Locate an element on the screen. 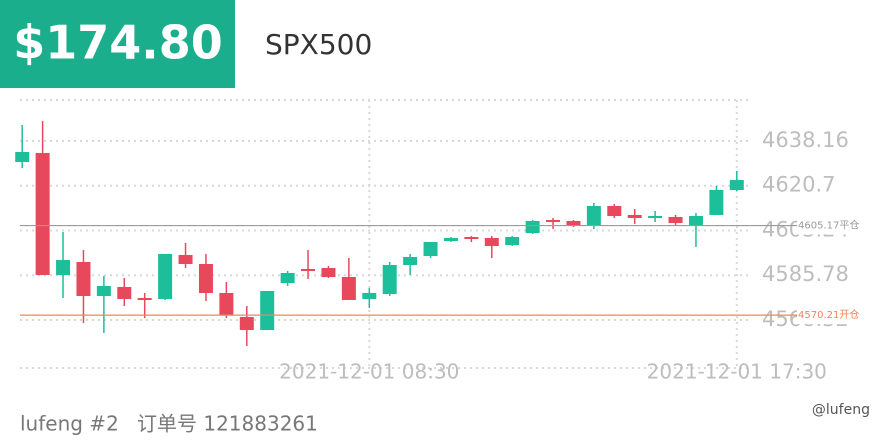 Image resolution: width=880 pixels, height=440 pixels. y-tick-label: 4585.78 is located at coordinates (805, 274).